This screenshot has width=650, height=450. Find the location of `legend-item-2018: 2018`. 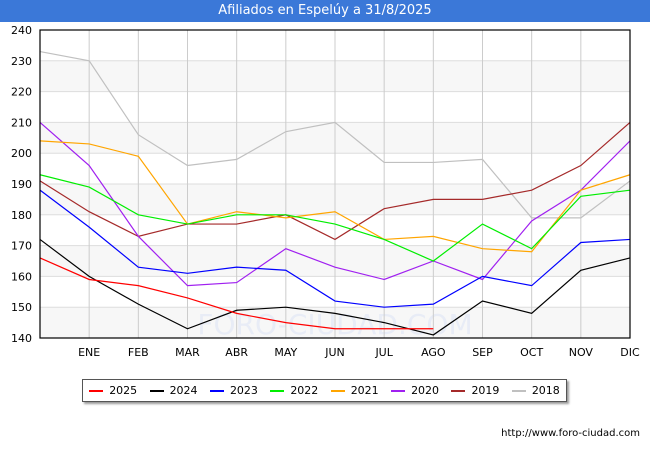

legend-item-2018: 2018 is located at coordinates (535, 390).